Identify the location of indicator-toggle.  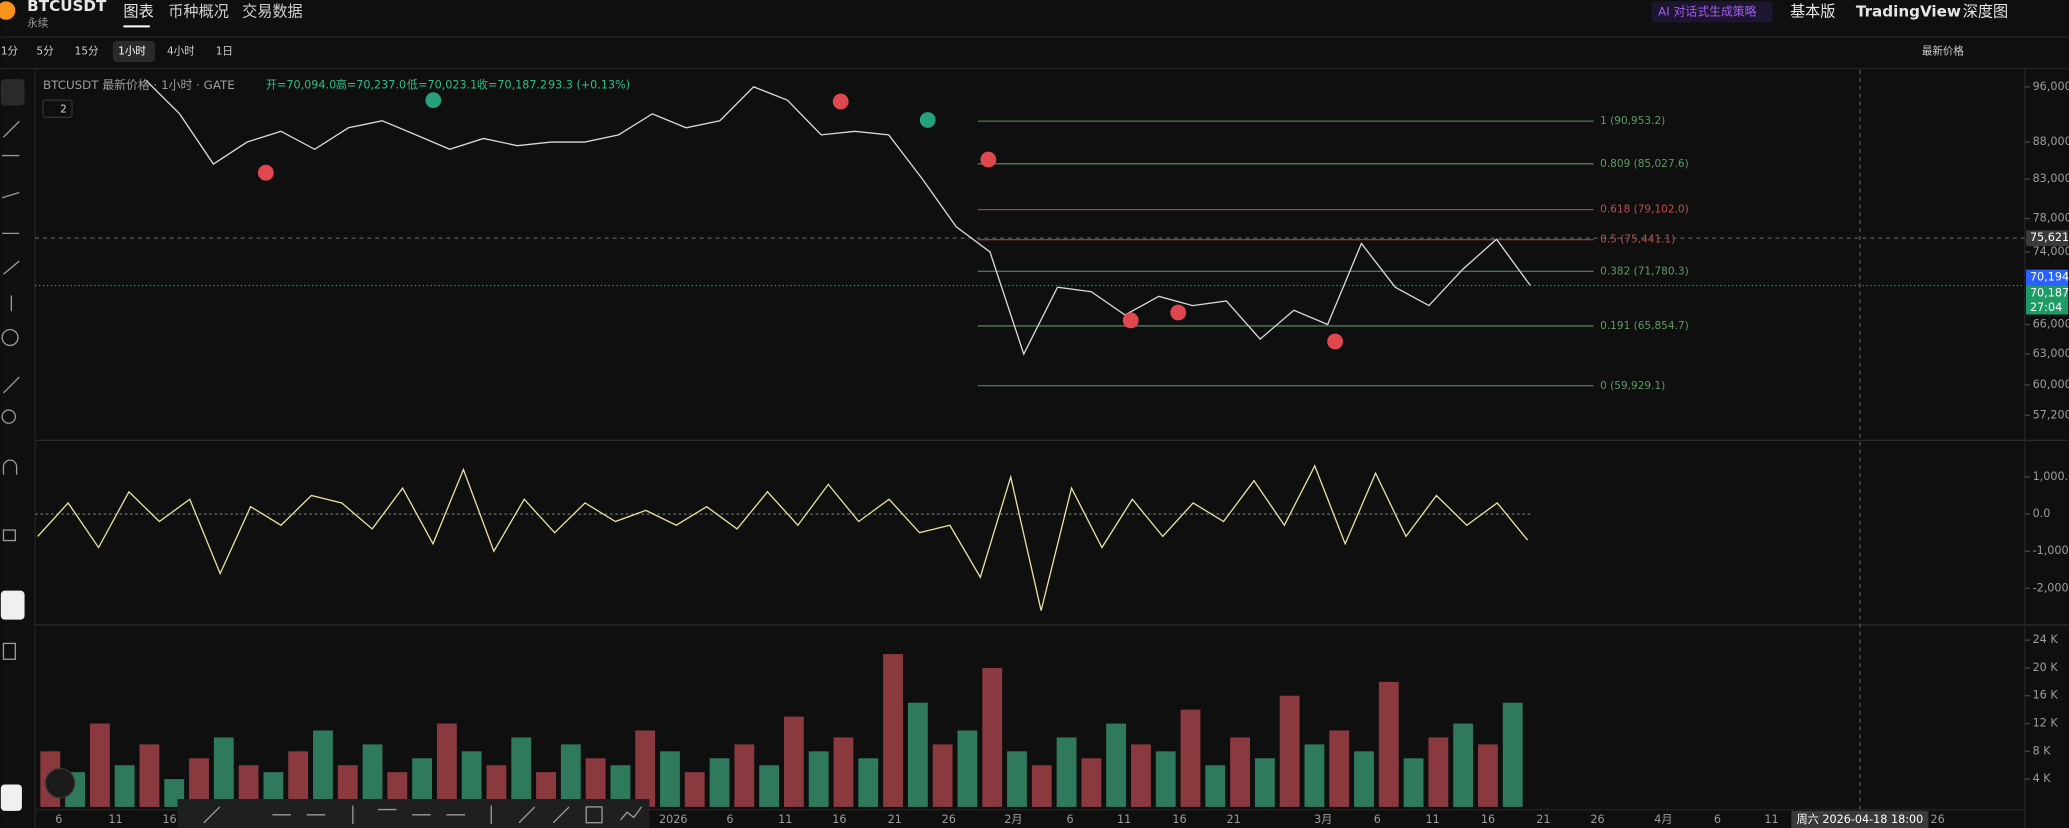
(57, 109).